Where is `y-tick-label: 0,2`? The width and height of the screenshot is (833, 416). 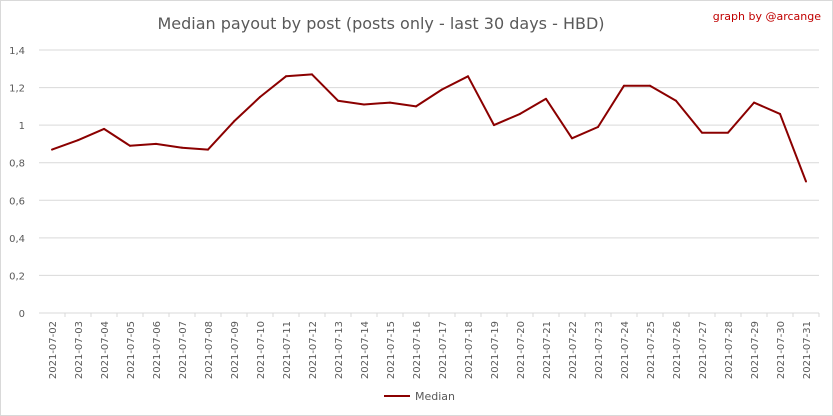
y-tick-label: 0,2 is located at coordinates (17, 276).